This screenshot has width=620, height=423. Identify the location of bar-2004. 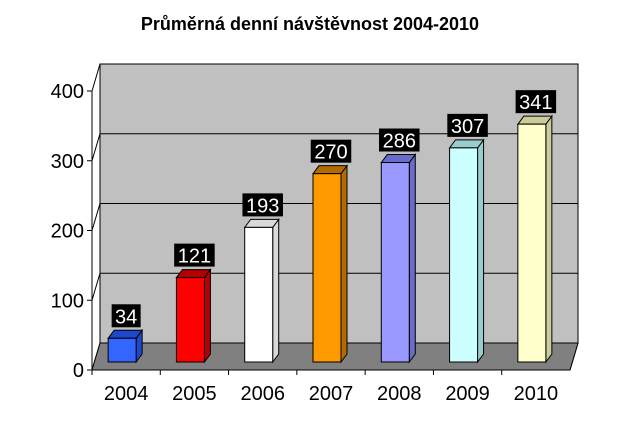
(125, 346).